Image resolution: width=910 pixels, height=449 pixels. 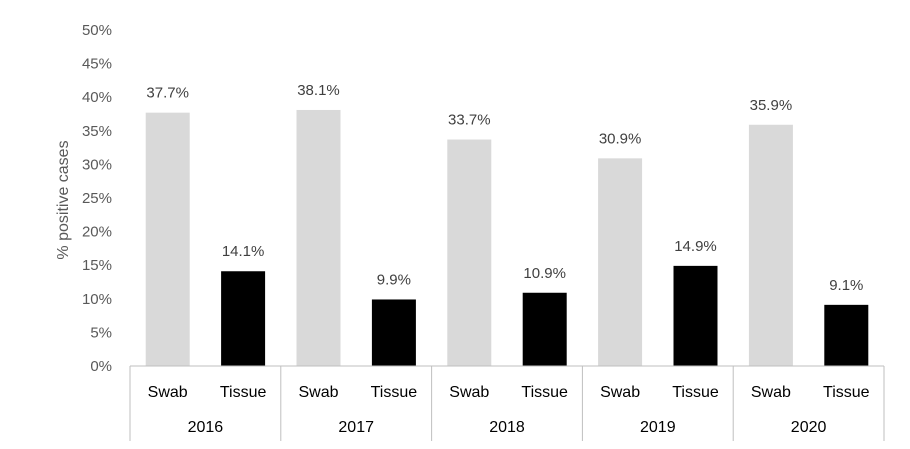 I want to click on bar-swab-2020, so click(x=770, y=245).